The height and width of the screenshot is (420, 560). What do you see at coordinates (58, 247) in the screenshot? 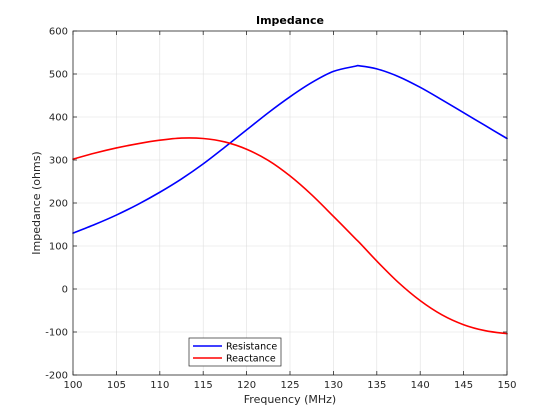
I see `y-tick-label: 100` at bounding box center [58, 247].